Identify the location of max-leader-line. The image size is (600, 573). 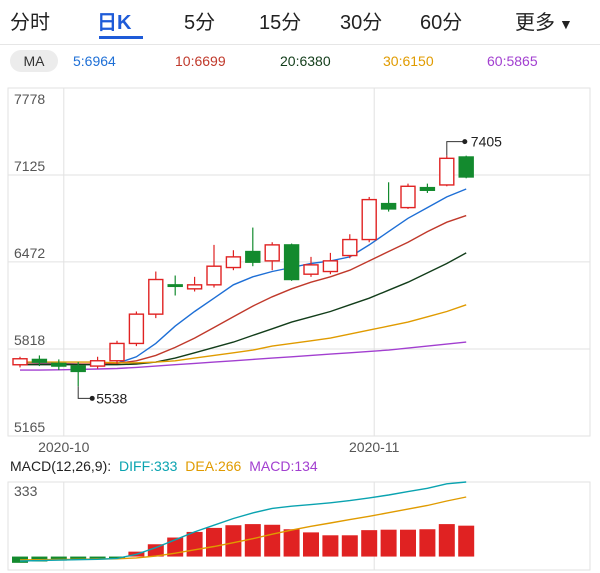
(455, 148).